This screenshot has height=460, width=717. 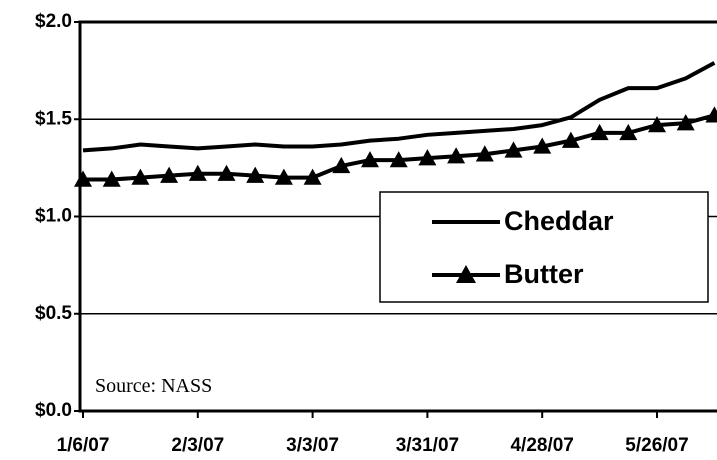 What do you see at coordinates (656, 445) in the screenshot?
I see `x-tick-label: 5/26/07` at bounding box center [656, 445].